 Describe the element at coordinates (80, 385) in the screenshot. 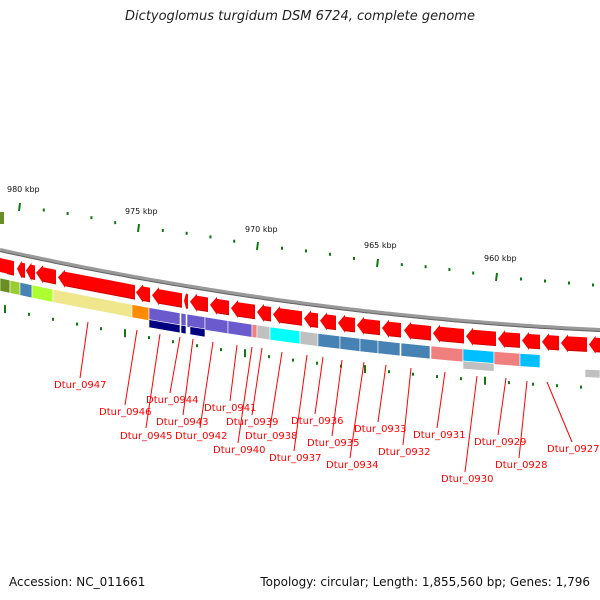

I see `gene-label: Dtur_0947` at that location.